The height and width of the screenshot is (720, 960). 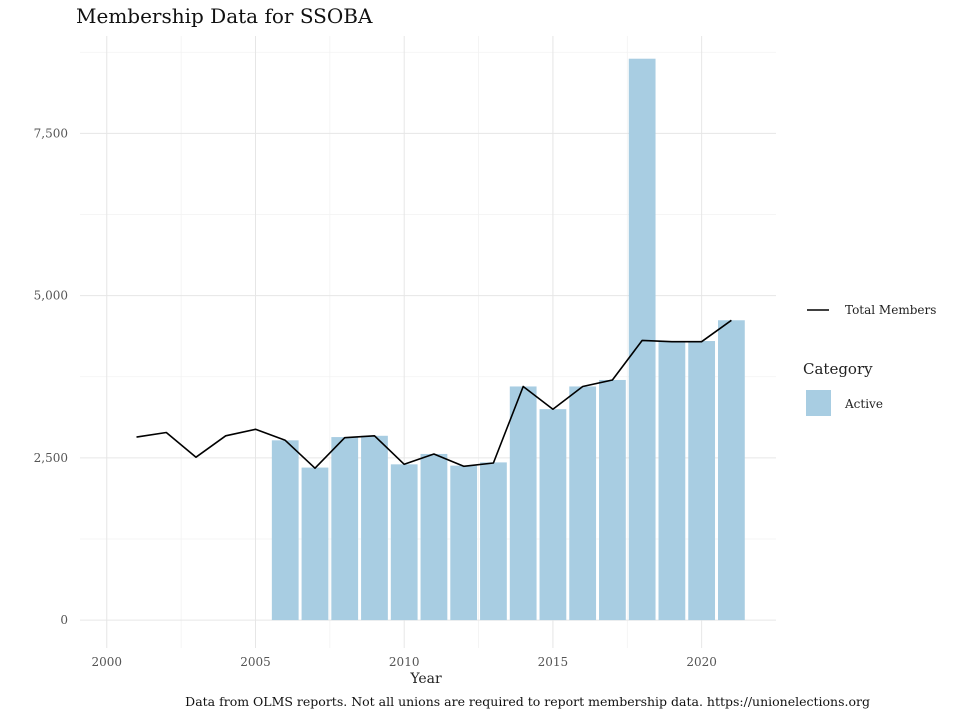 I want to click on line-layer, so click(x=434, y=394).